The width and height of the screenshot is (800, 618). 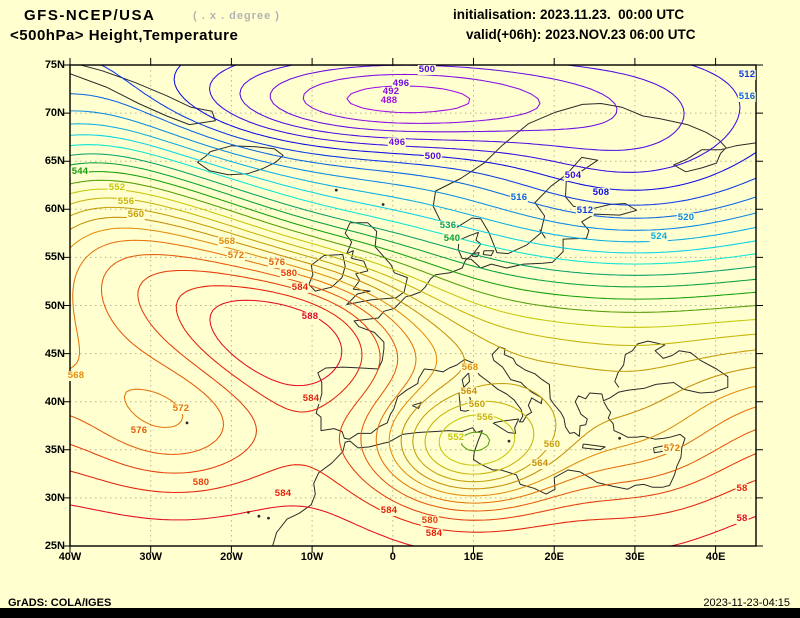 What do you see at coordinates (54, 161) in the screenshot?
I see `lat-axis-label: 65N` at bounding box center [54, 161].